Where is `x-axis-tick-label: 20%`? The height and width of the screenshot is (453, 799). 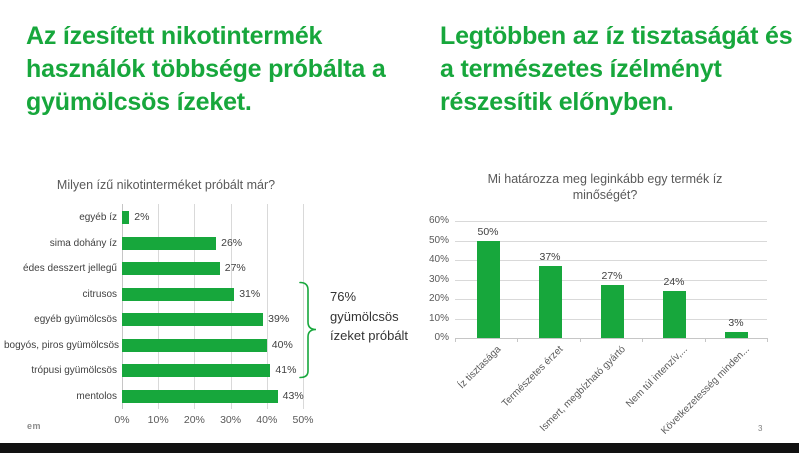 x-axis-tick-label: 20% is located at coordinates (194, 420).